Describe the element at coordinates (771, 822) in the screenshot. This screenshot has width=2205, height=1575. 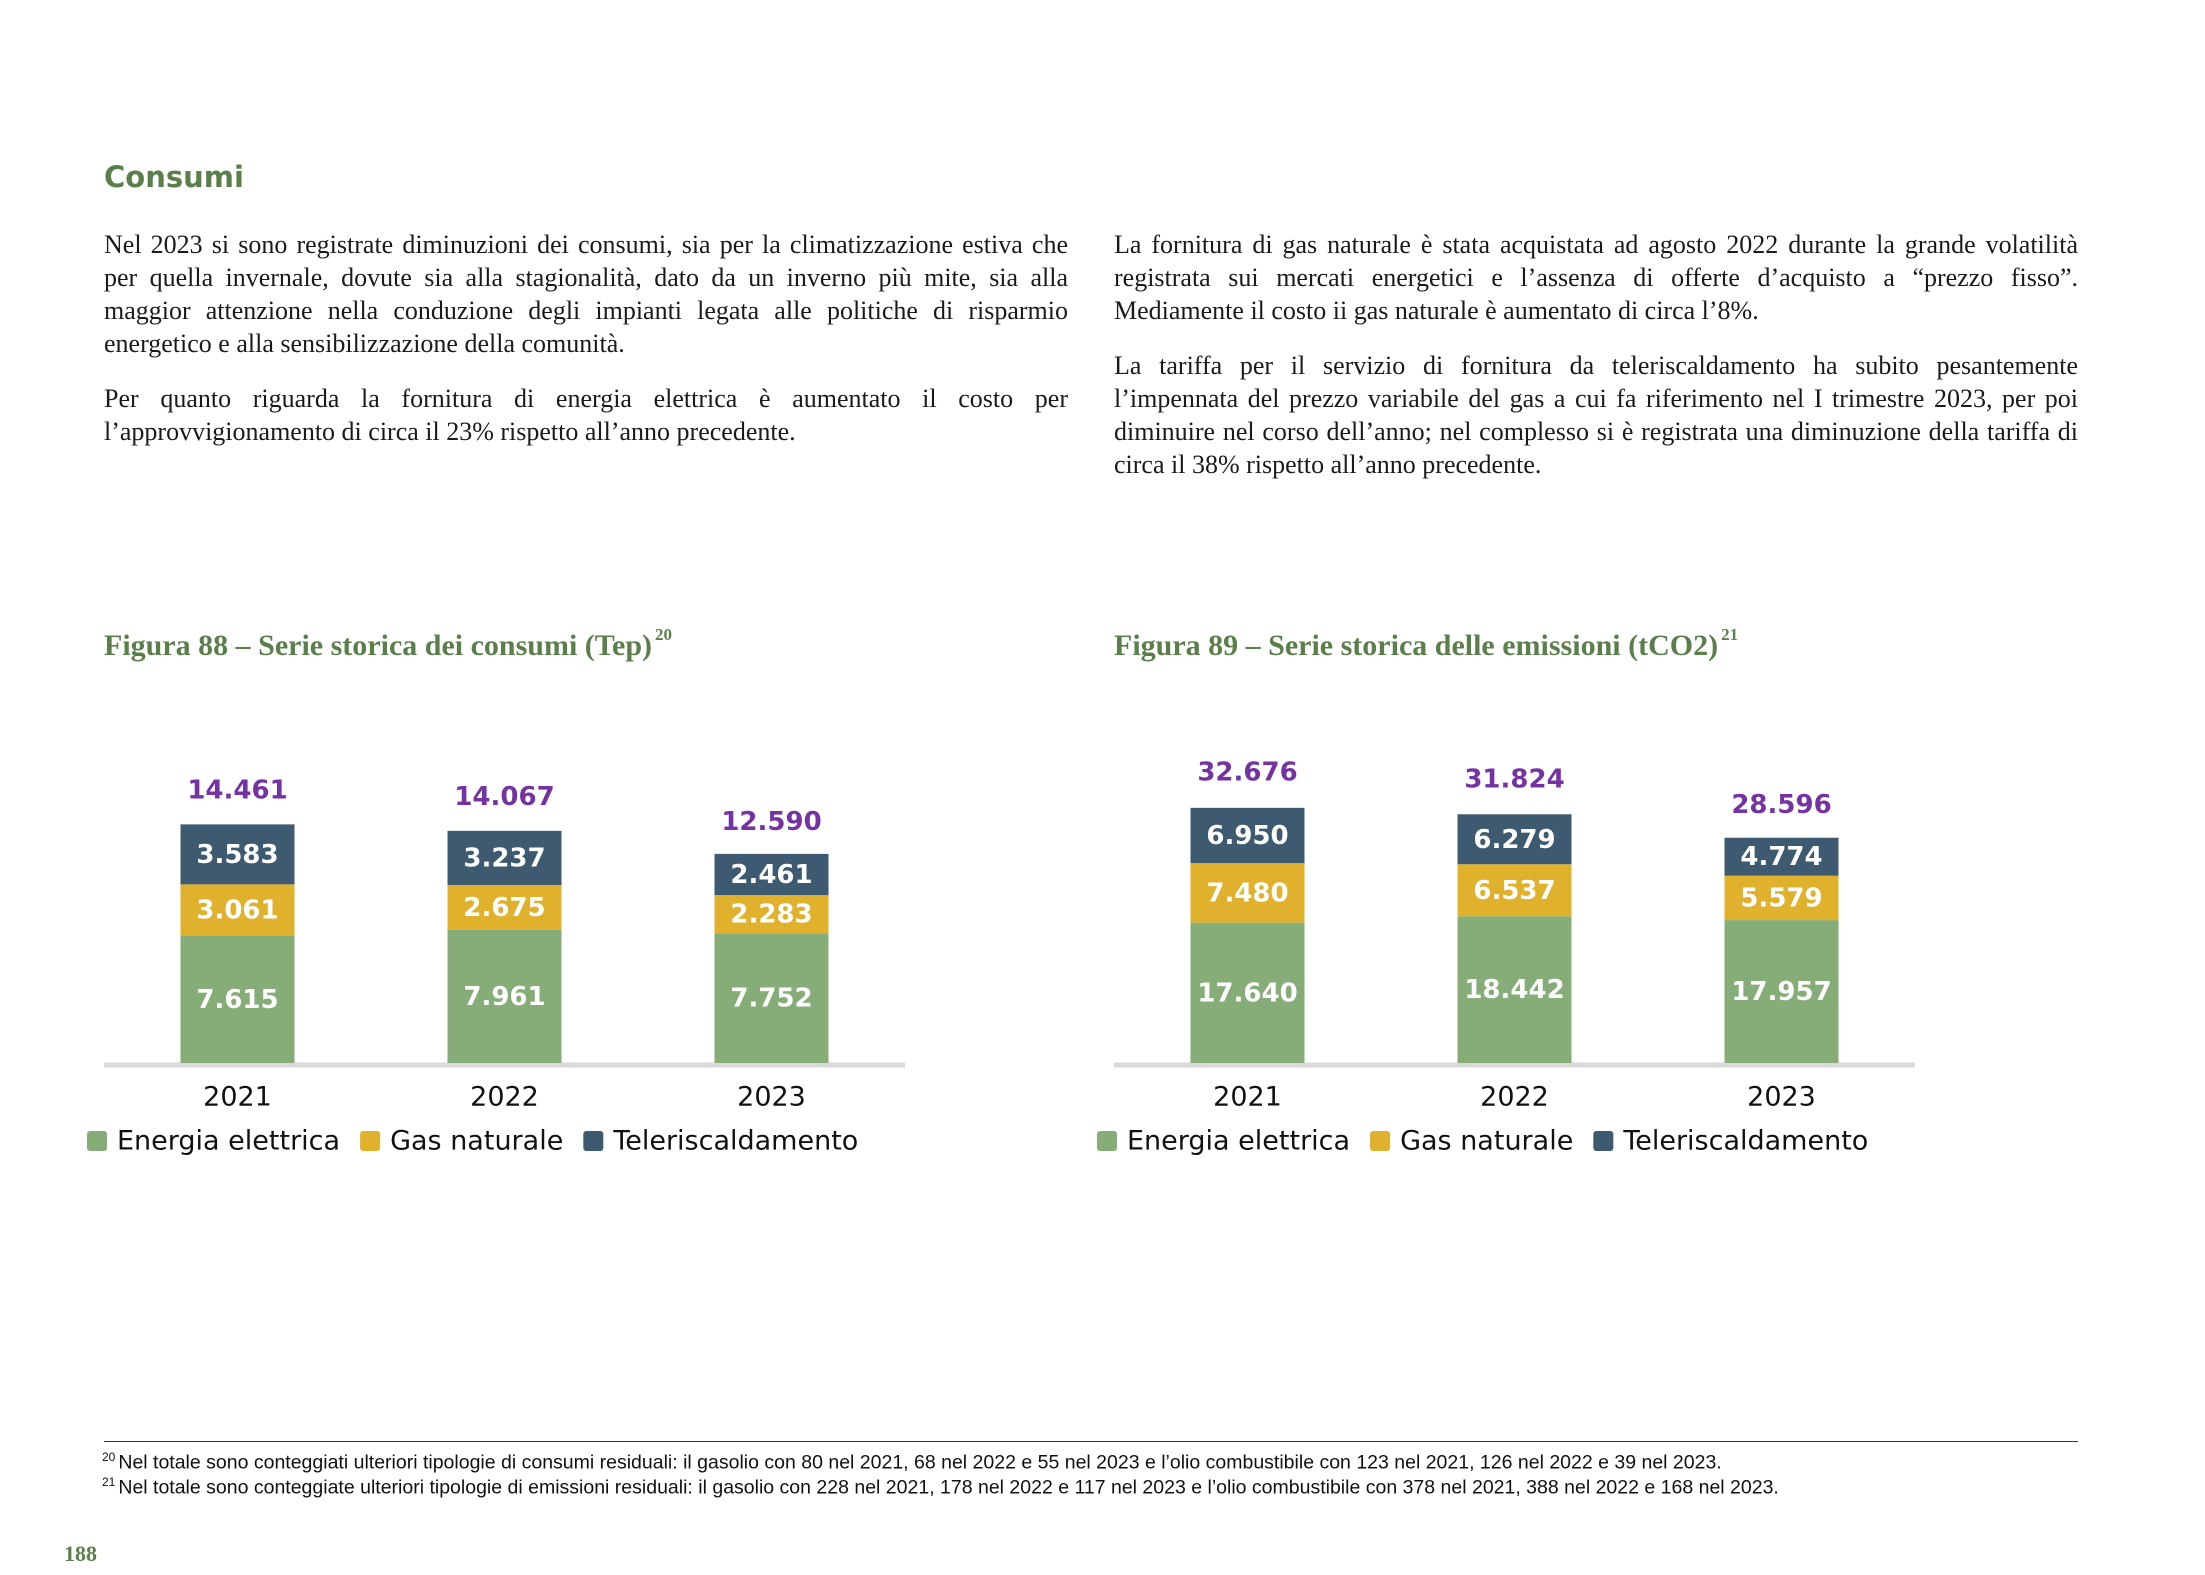
I see `total-label: 12.590` at that location.